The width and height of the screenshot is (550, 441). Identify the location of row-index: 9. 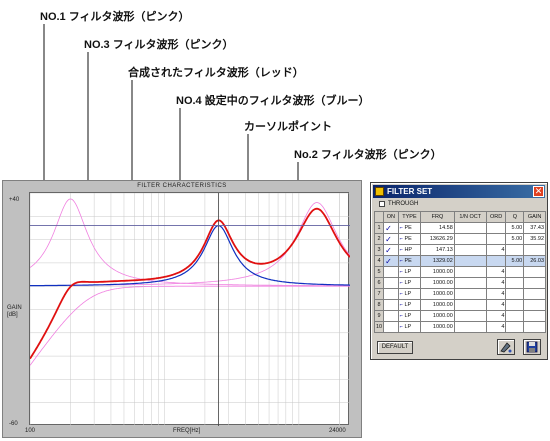
(379, 316).